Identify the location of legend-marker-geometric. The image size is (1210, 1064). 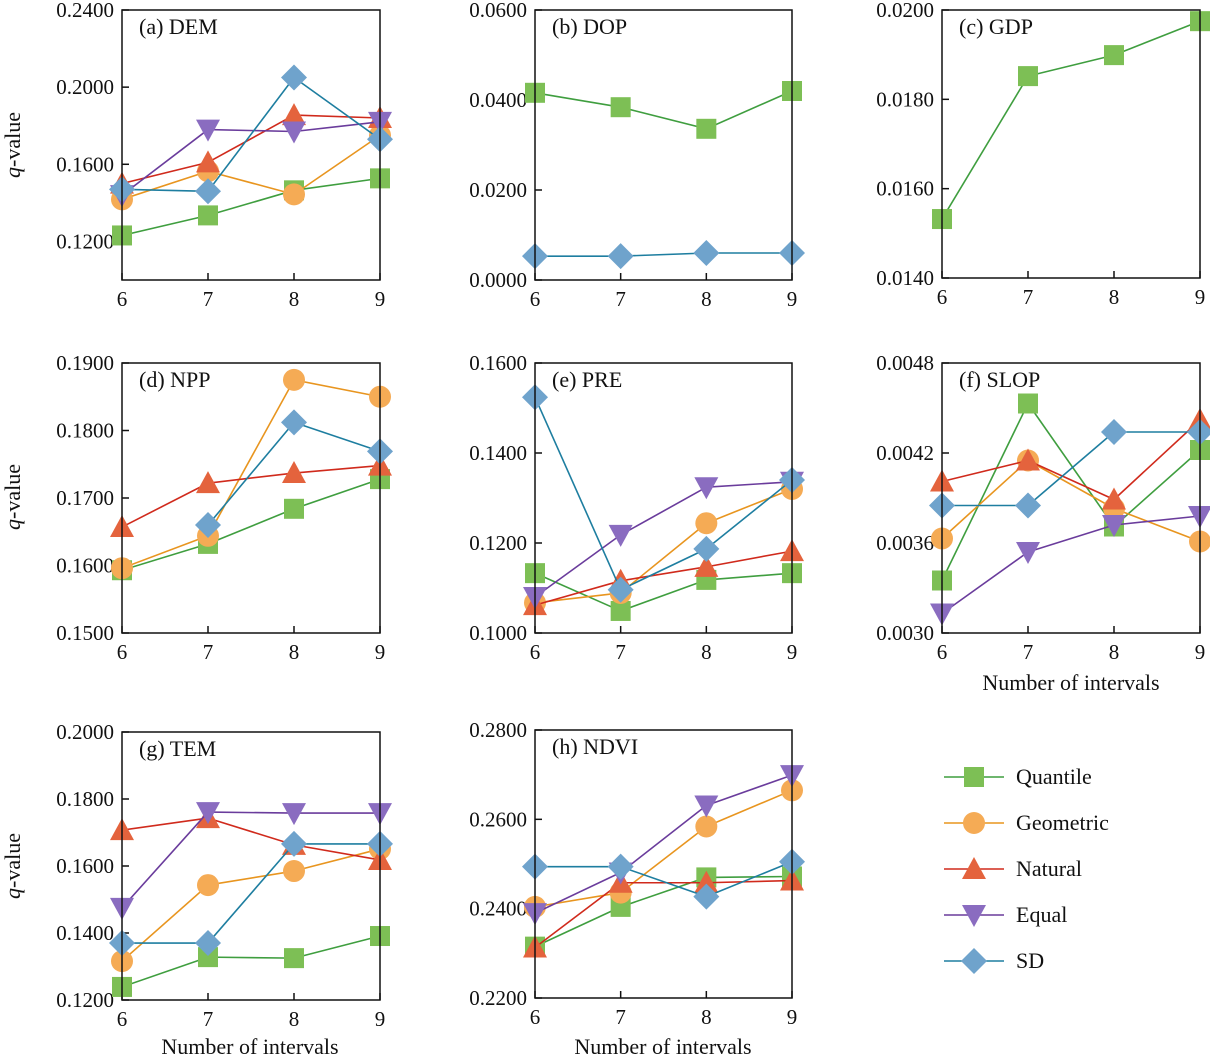
(974, 823).